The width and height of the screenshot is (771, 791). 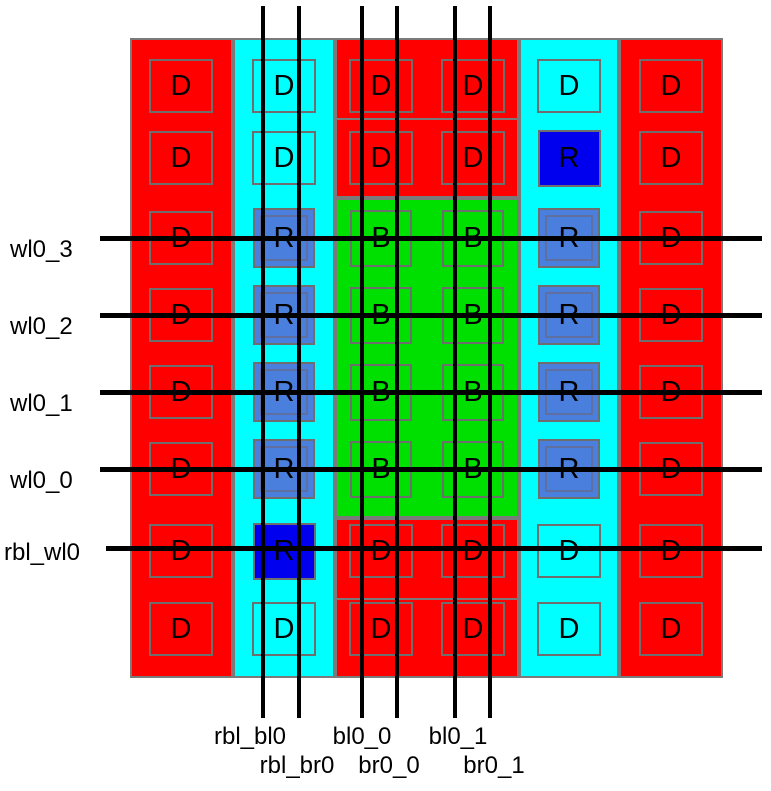 I want to click on cell-d-r7c4: D, so click(x=569, y=629).